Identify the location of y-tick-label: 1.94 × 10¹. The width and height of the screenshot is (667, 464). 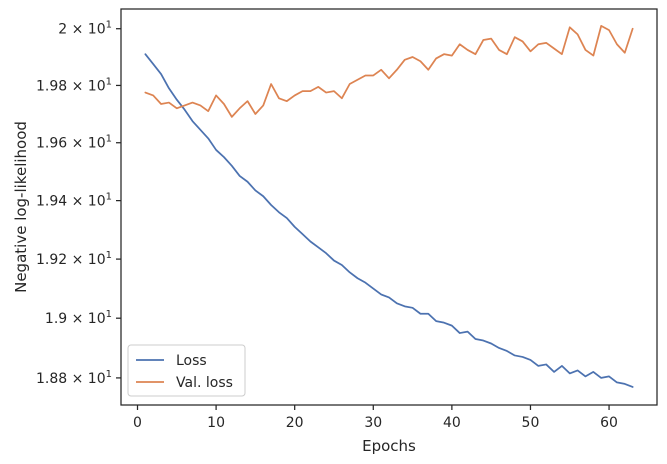
(74, 201).